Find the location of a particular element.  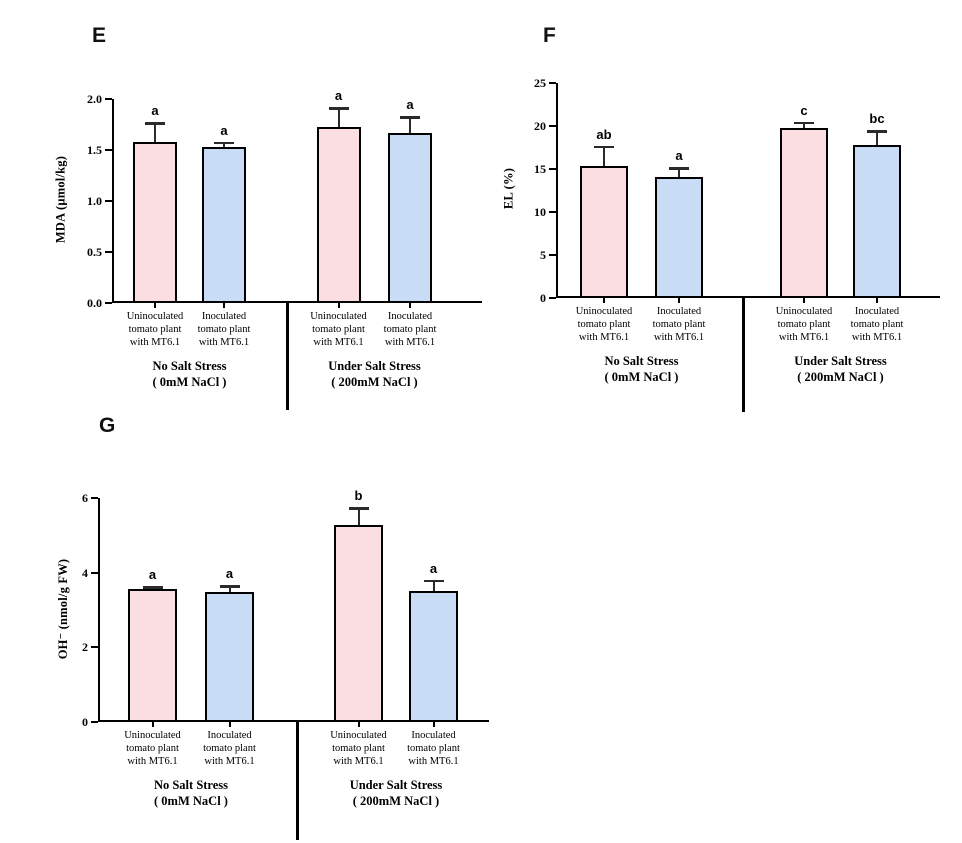

y-axis-tick-label: 0.0 is located at coordinates (94, 303).